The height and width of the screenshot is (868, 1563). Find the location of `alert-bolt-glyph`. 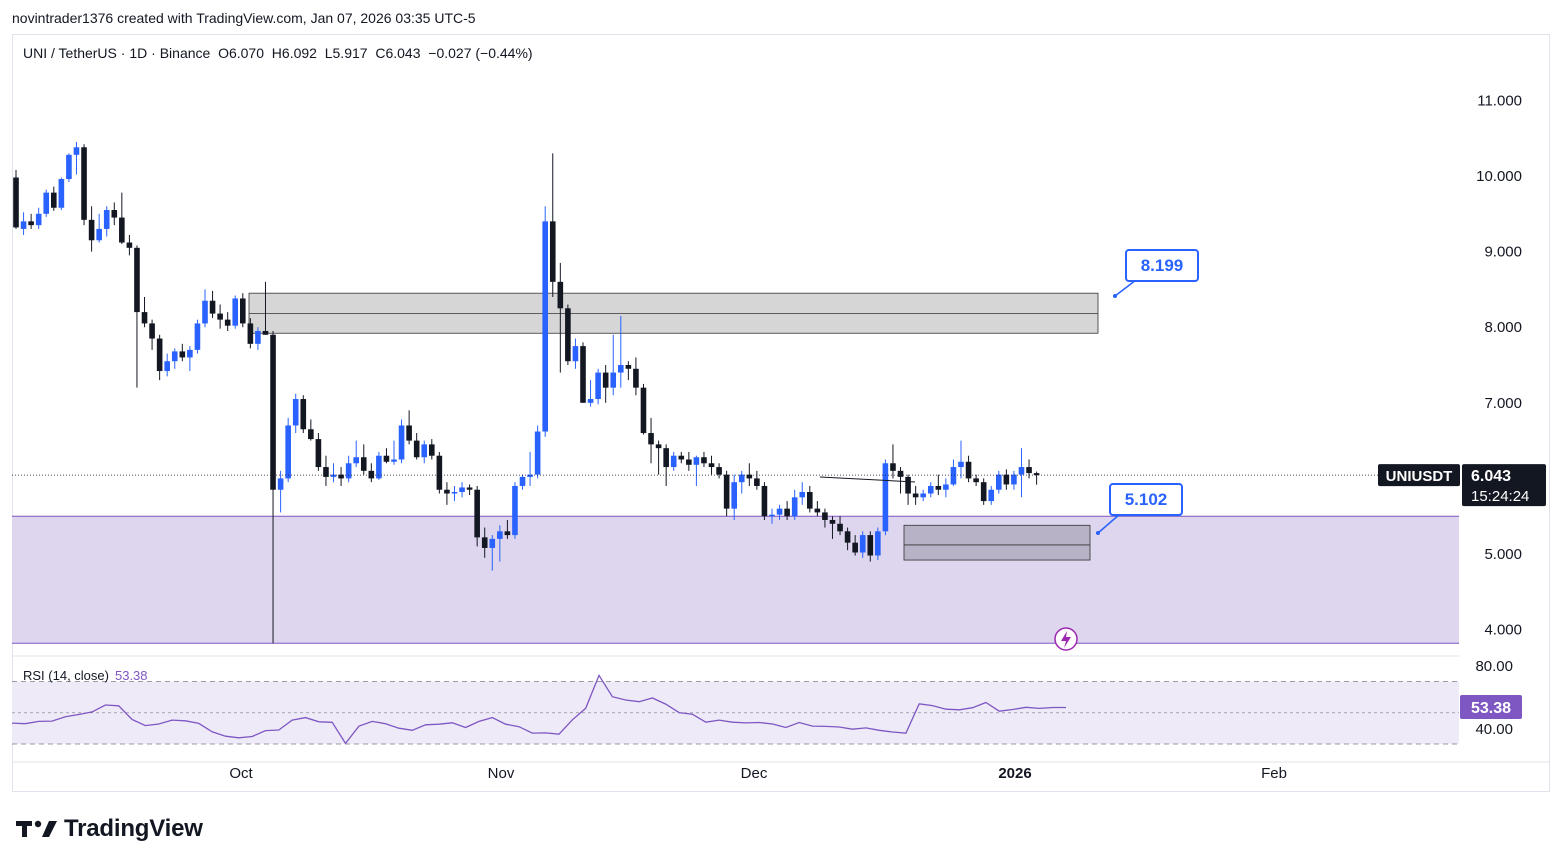

alert-bolt-glyph is located at coordinates (1066, 639).